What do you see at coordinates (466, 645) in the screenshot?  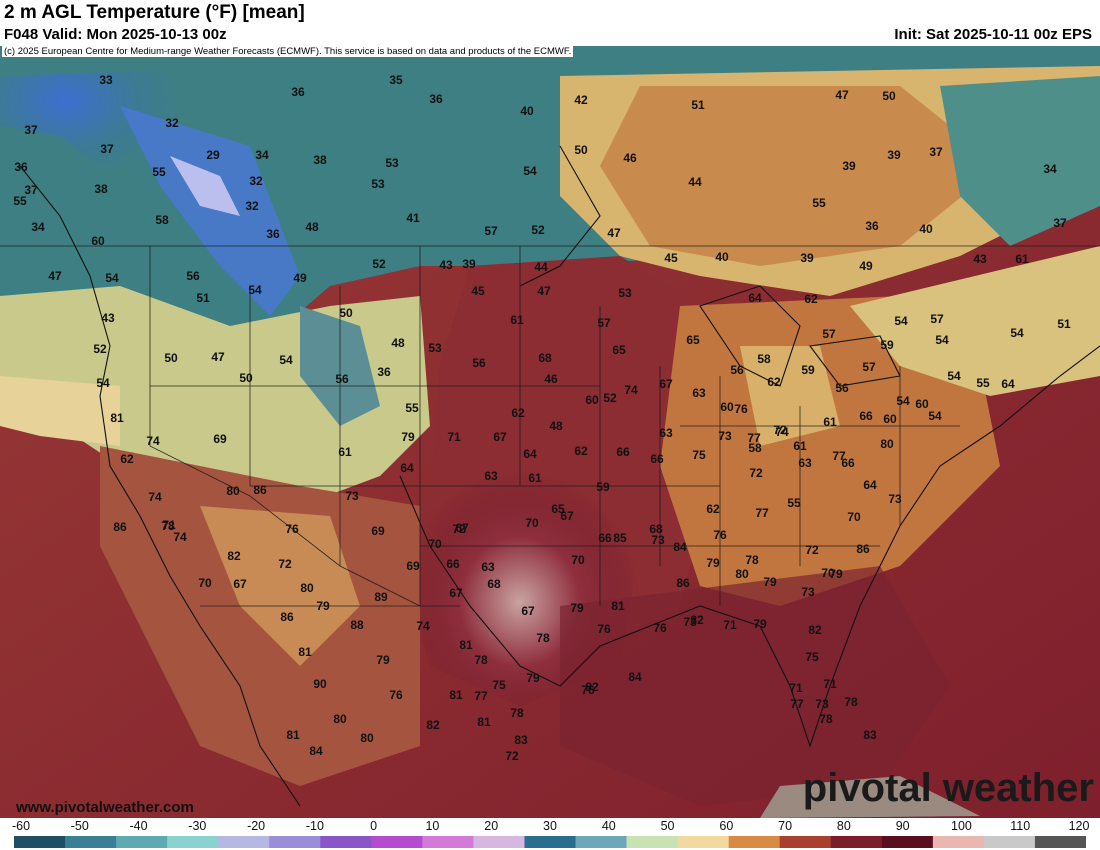 I see `temperature-label: 81` at bounding box center [466, 645].